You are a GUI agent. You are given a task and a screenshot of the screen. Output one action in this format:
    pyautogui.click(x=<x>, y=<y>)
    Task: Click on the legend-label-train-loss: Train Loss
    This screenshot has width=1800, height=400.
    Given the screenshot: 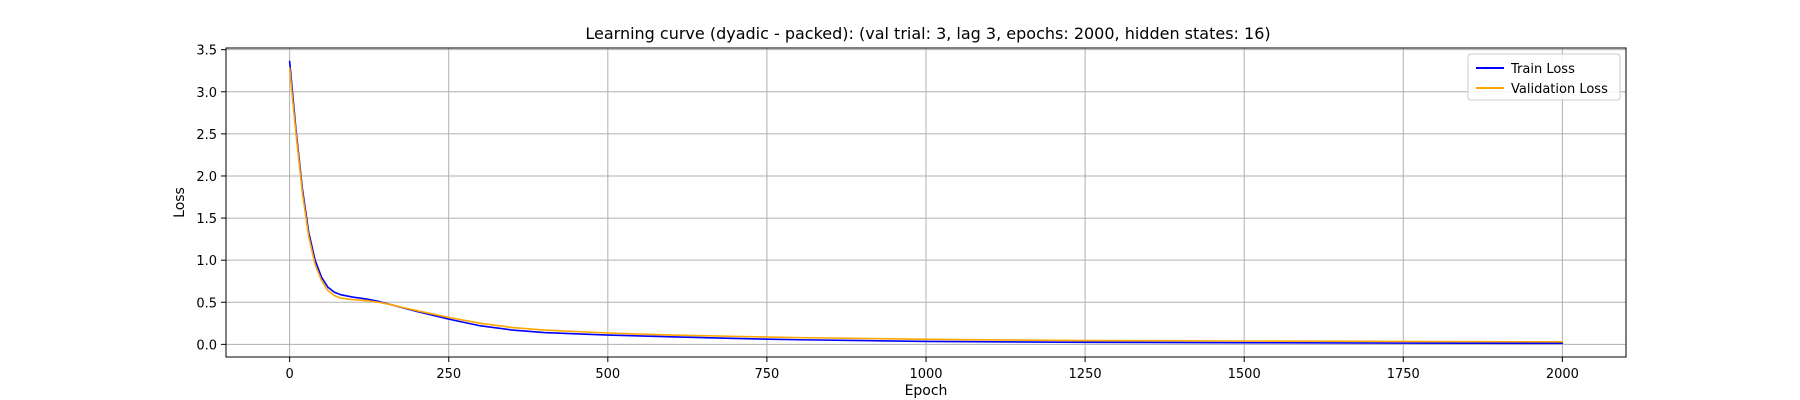 What is the action you would take?
    pyautogui.click(x=1542, y=69)
    